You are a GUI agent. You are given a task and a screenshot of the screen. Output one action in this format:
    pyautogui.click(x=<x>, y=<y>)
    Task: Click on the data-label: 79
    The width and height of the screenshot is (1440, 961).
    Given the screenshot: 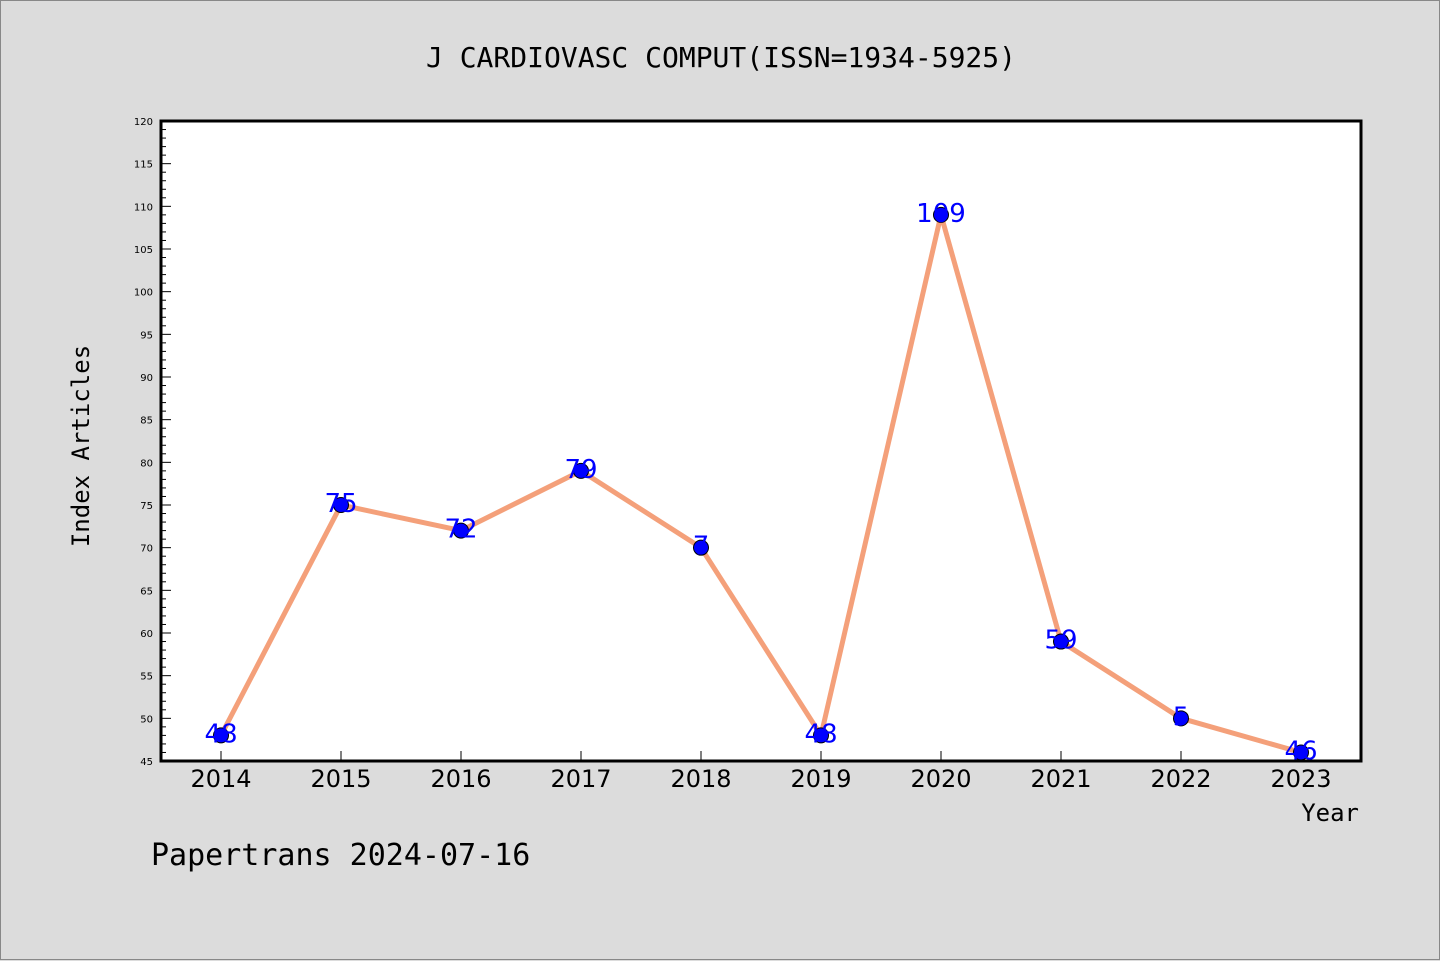 What is the action you would take?
    pyautogui.click(x=580, y=470)
    